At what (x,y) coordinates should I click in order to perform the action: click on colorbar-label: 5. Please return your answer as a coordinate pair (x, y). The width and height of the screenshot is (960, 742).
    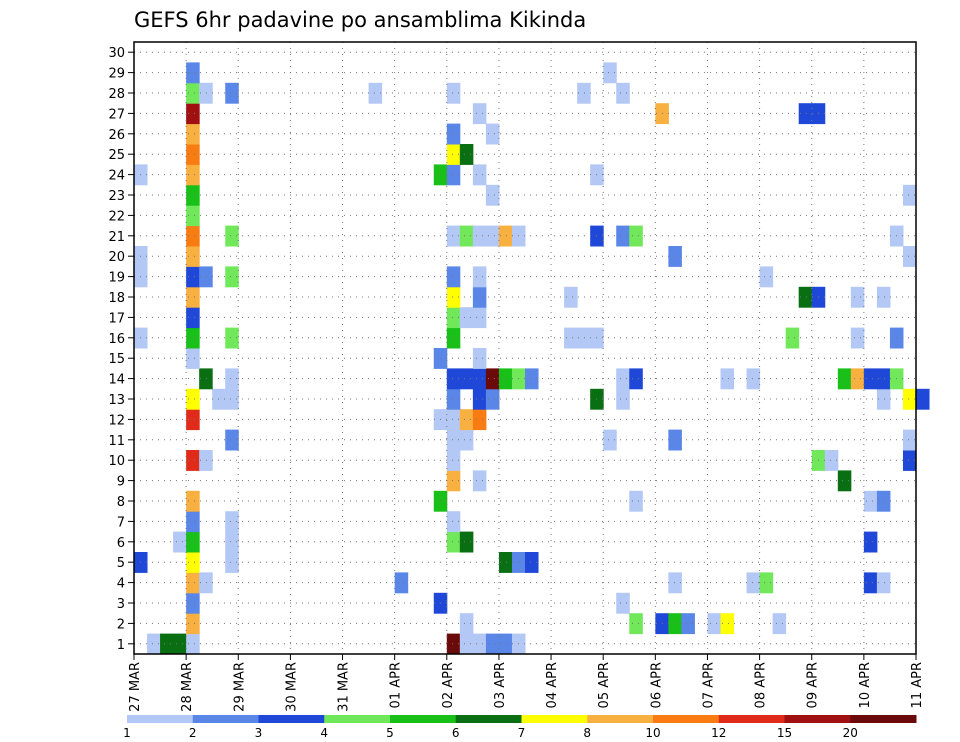
    Looking at the image, I should click on (390, 733).